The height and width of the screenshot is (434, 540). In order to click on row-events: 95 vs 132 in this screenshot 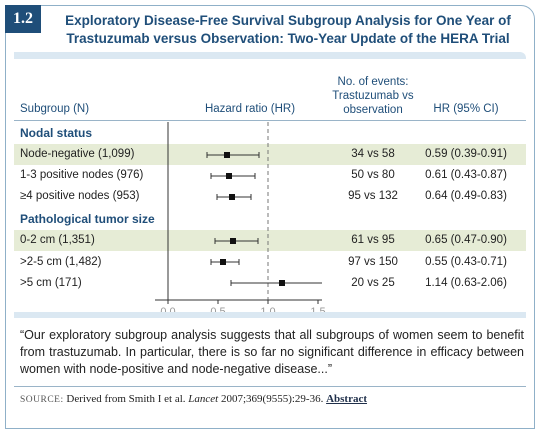, I will do `click(373, 196)`.